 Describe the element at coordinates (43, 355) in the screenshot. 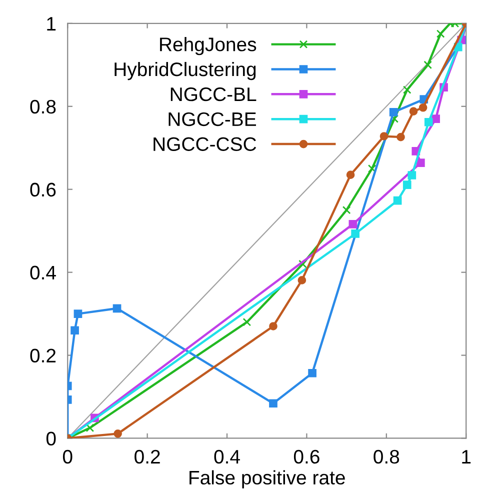

I see `y-tick-label: 0.2` at that location.